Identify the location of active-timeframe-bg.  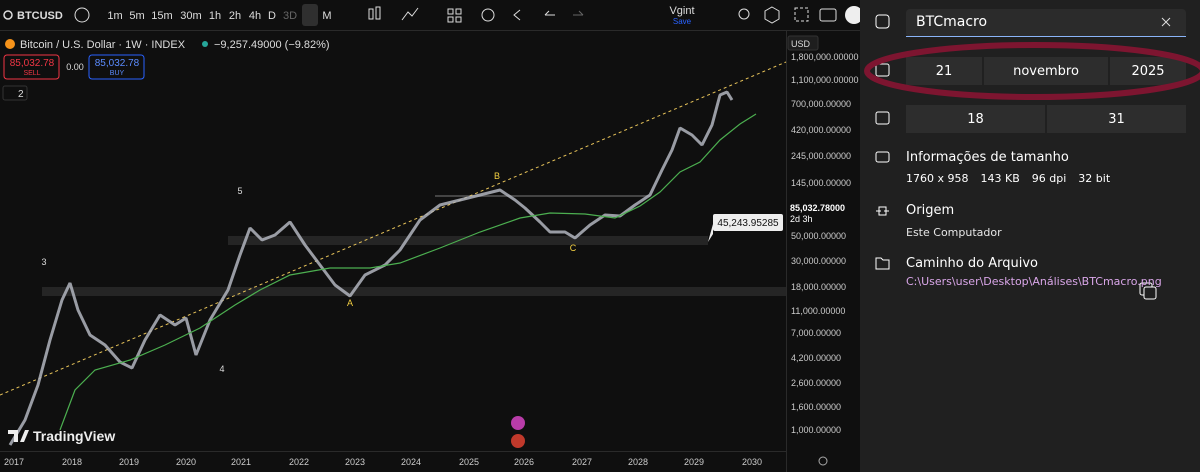
(310, 15).